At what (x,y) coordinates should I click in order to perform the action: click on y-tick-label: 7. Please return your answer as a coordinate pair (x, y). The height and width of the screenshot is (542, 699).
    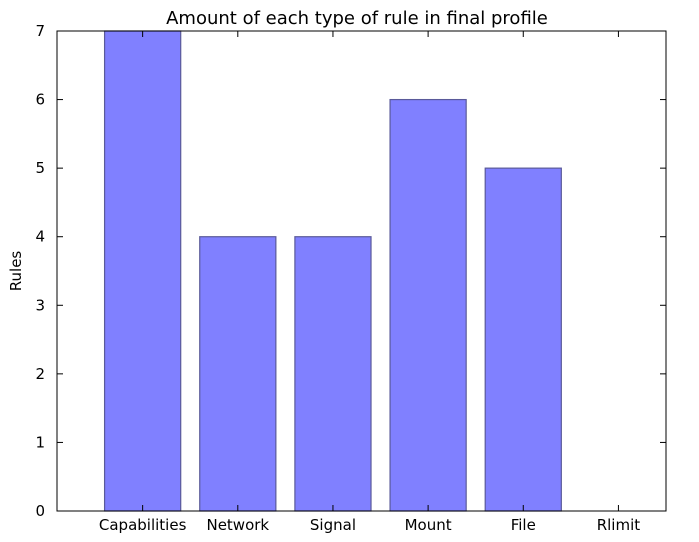
    Looking at the image, I should click on (40, 31).